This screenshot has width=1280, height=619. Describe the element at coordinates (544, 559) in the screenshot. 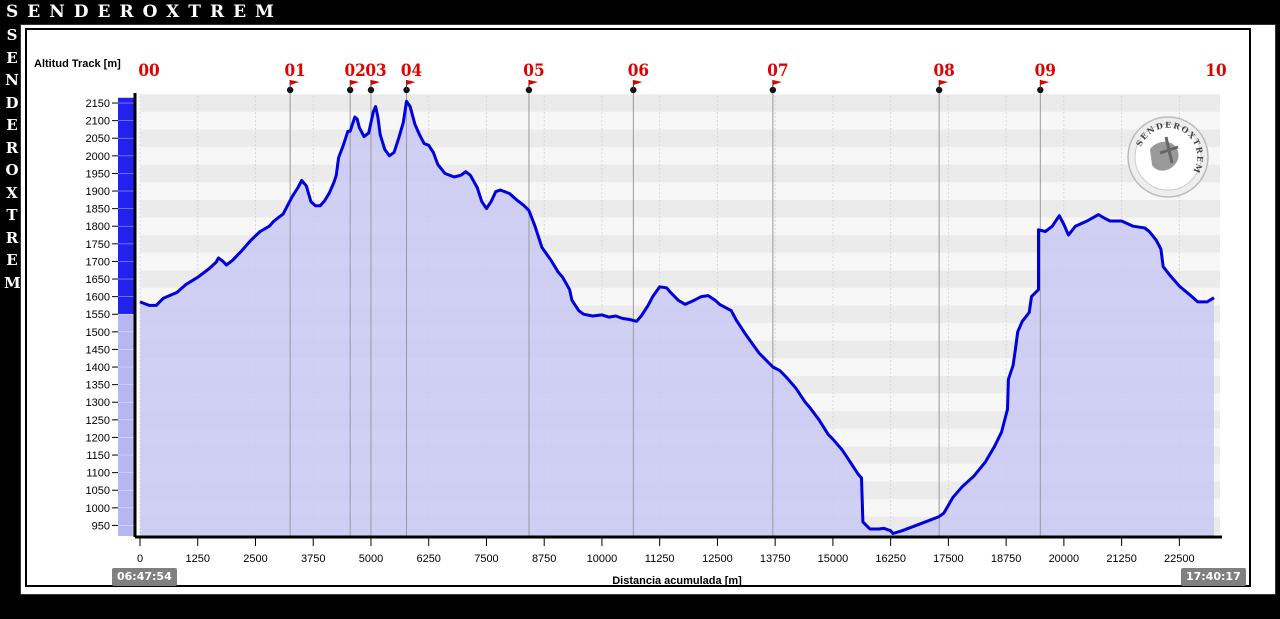

I see `x-tick-label: 8750` at that location.